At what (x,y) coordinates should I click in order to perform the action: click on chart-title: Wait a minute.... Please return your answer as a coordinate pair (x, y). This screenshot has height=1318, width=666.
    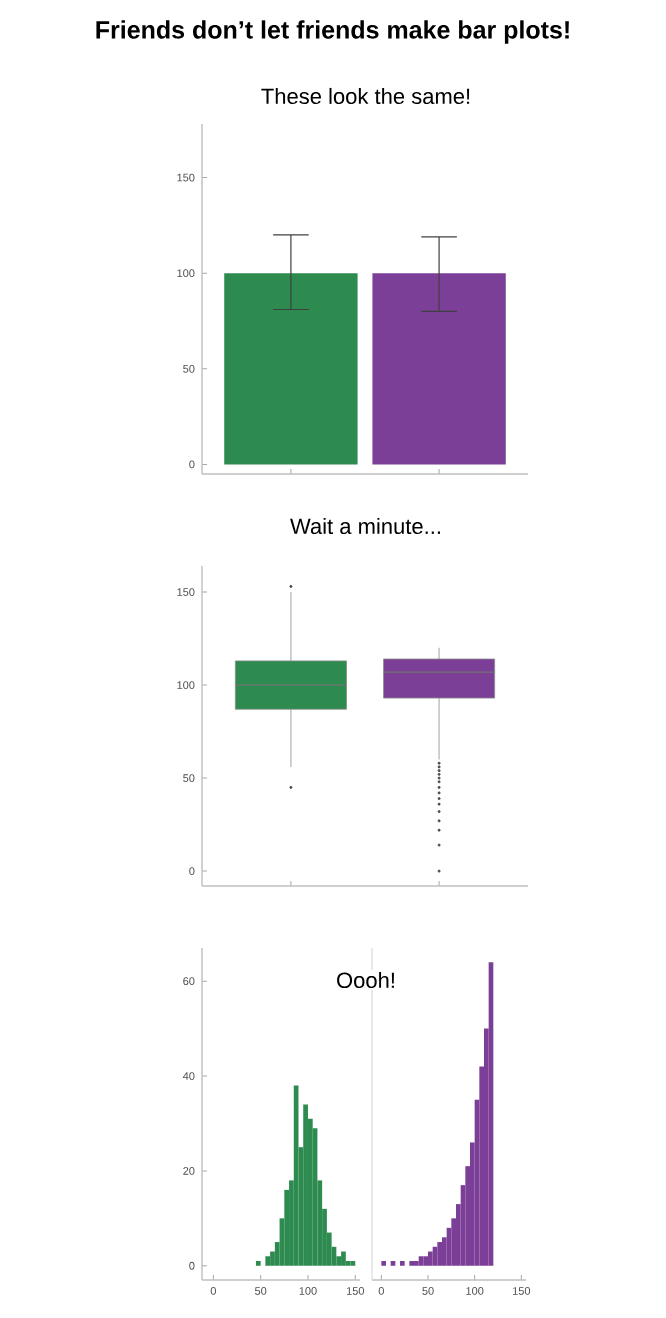
    Looking at the image, I should click on (365, 526).